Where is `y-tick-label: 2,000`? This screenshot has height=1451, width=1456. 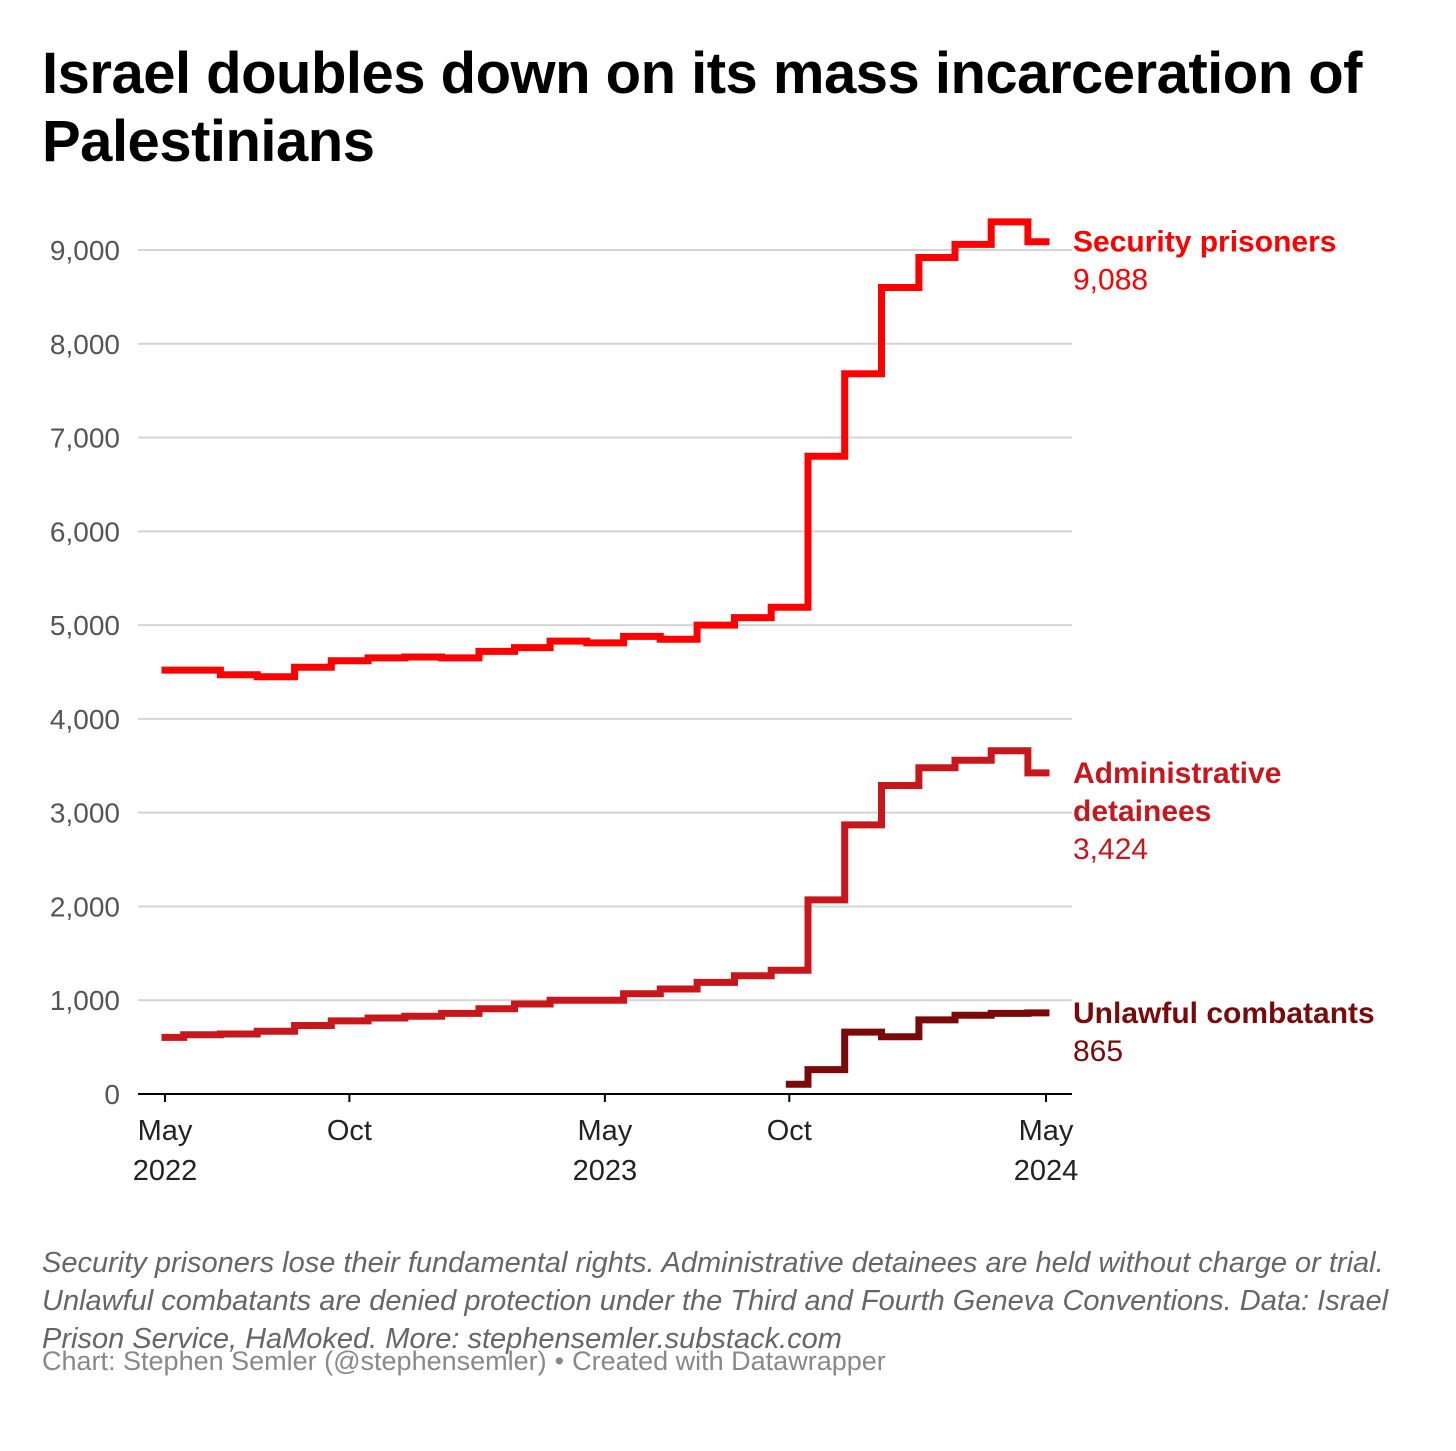 y-tick-label: 2,000 is located at coordinates (85, 906).